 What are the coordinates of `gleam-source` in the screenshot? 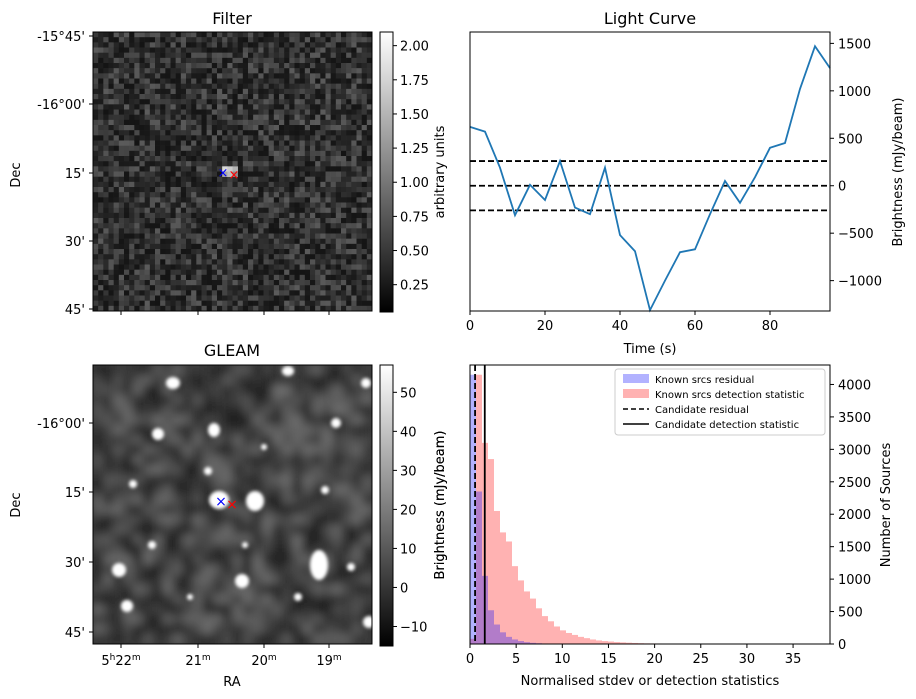 It's located at (173, 383).